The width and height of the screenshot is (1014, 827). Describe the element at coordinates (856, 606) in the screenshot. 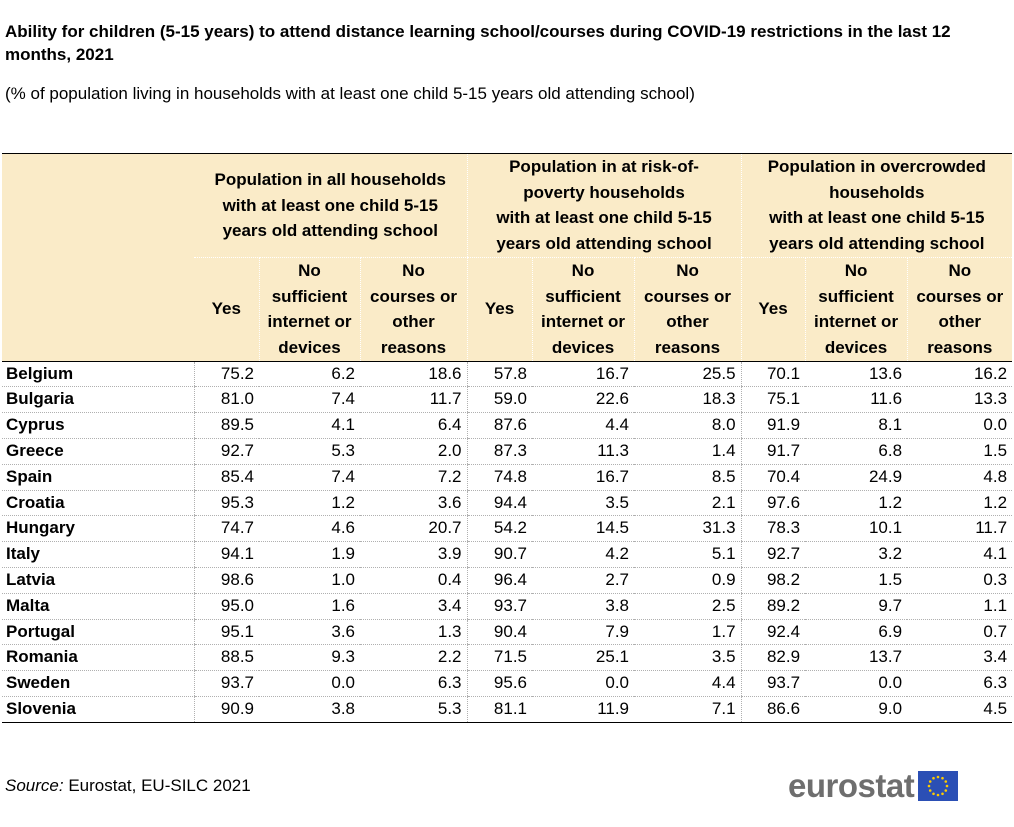

I see `data-cell: 9.7` at that location.